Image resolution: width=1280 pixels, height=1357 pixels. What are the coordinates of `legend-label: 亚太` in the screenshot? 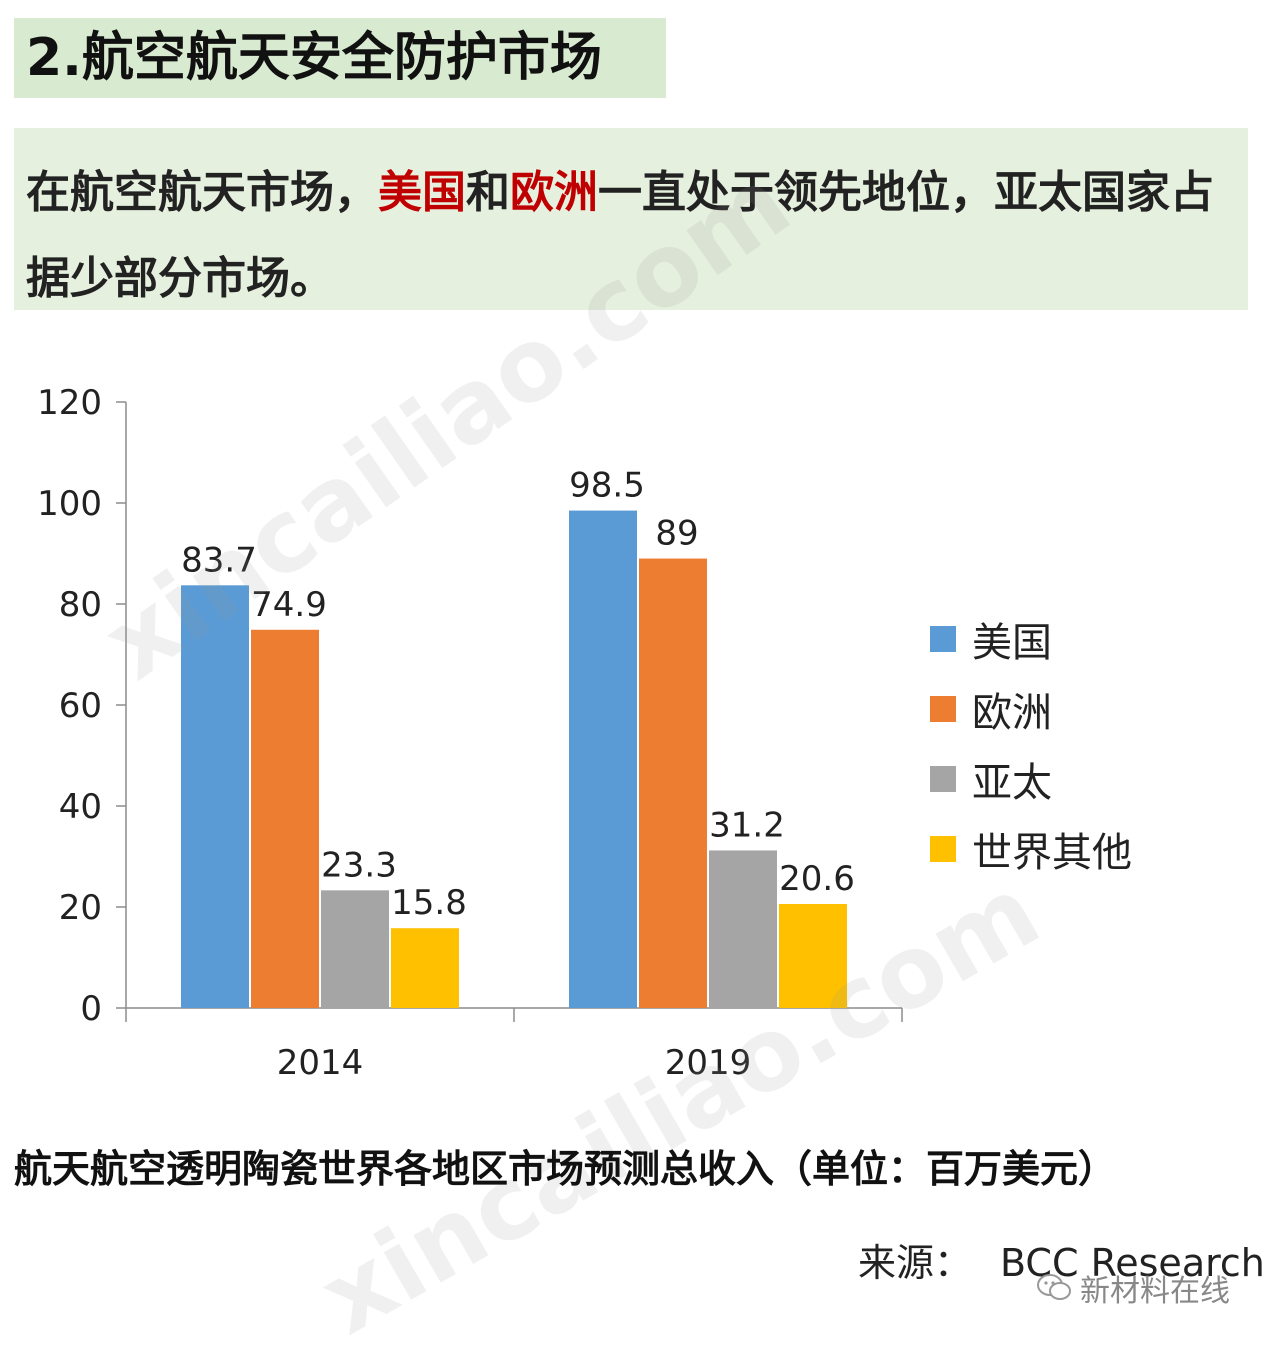 It's located at (1012, 783).